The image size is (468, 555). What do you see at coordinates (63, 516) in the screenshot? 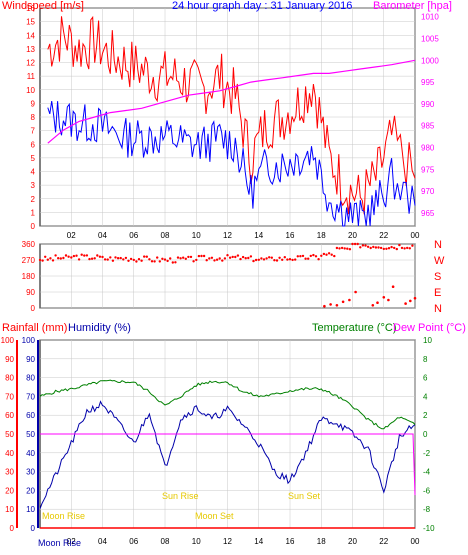
I see `event-moon-rise: Moon Rise` at bounding box center [63, 516].